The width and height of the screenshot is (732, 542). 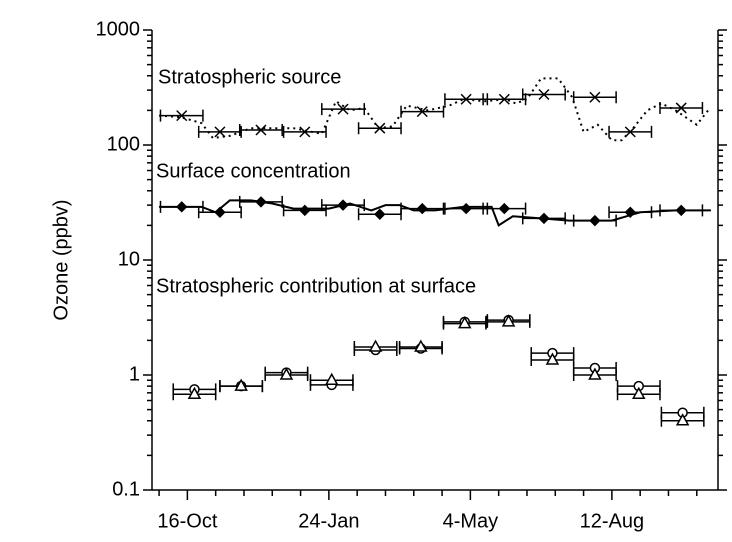 What do you see at coordinates (123, 144) in the screenshot?
I see `y-tick-label: 100` at bounding box center [123, 144].